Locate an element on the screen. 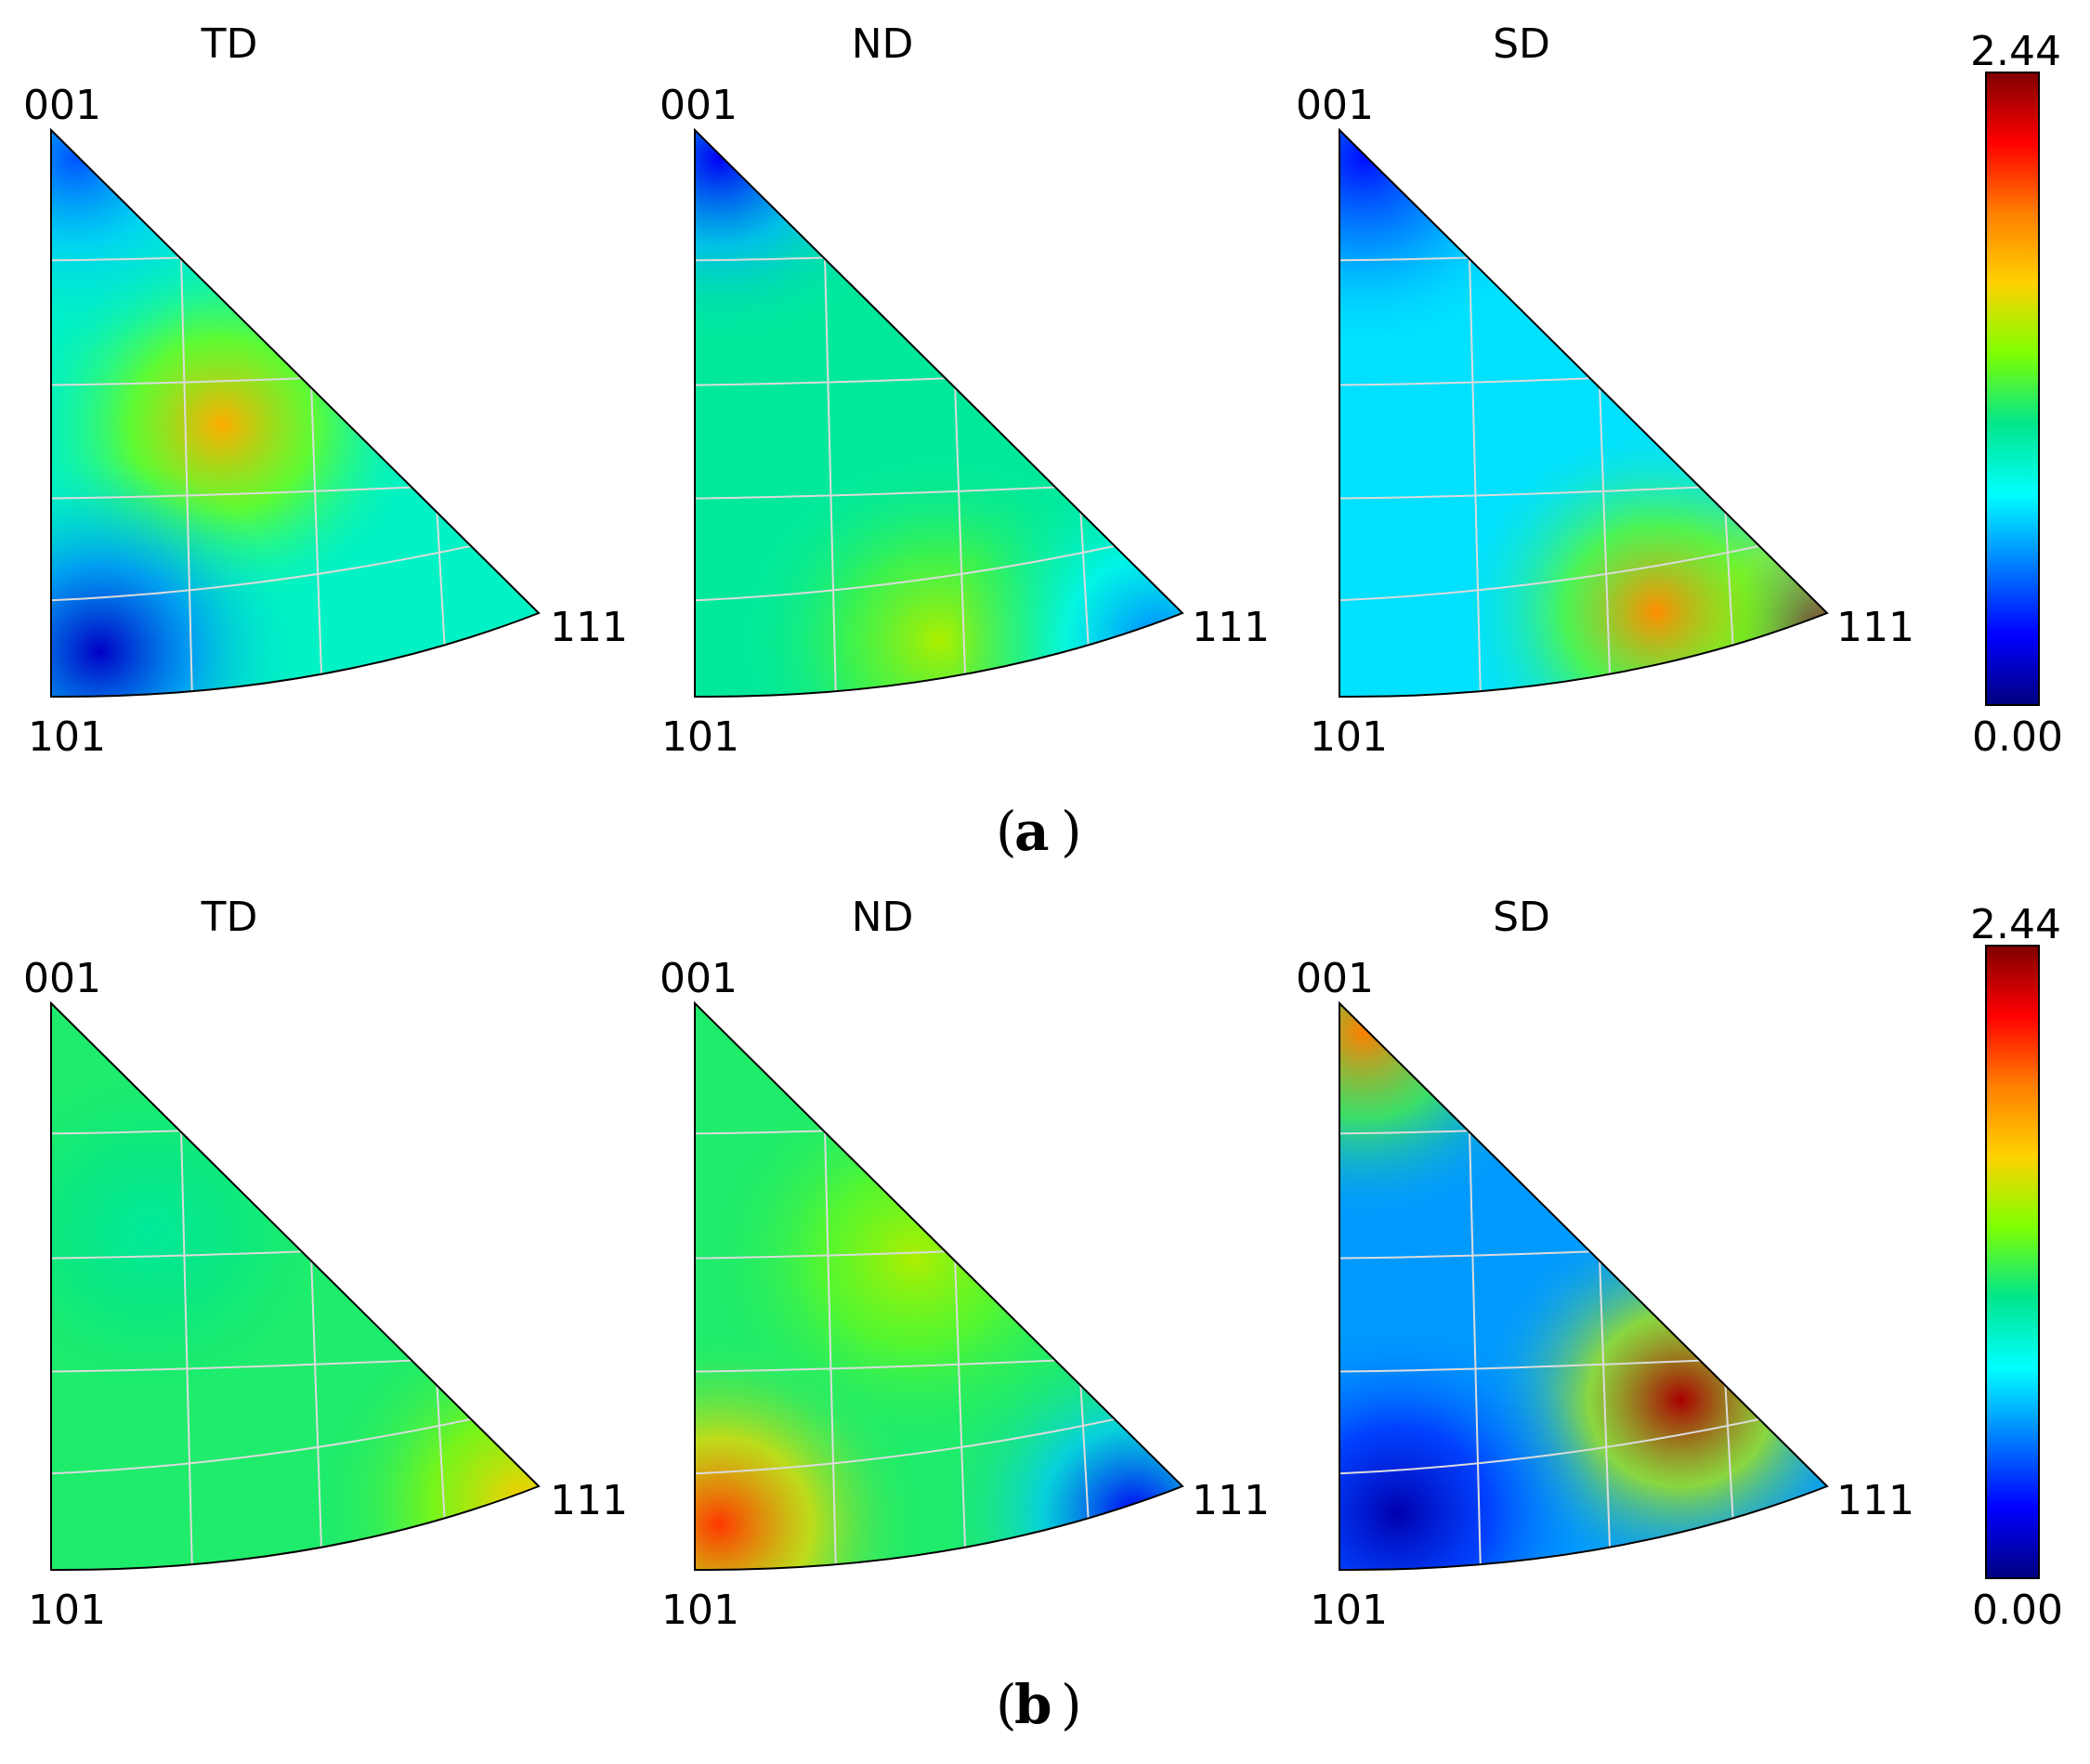 This screenshot has width=2090, height=1764. ipf-plot-b-td: TD 001 101 111 is located at coordinates (325, 1264).